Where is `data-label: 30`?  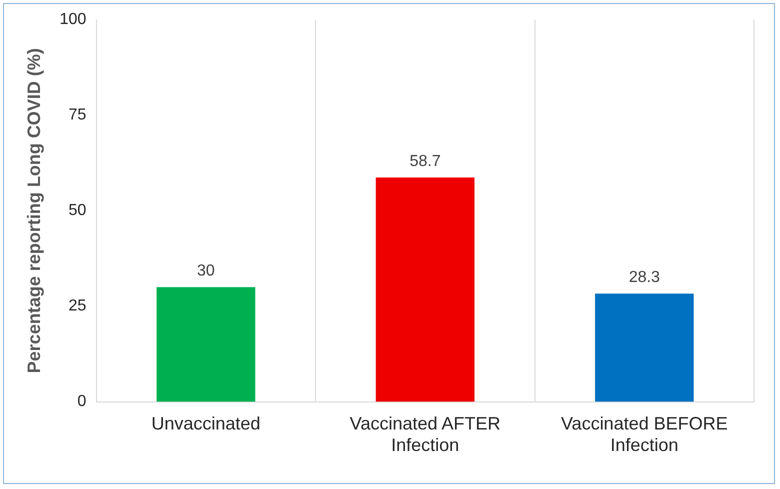
data-label: 30 is located at coordinates (206, 271).